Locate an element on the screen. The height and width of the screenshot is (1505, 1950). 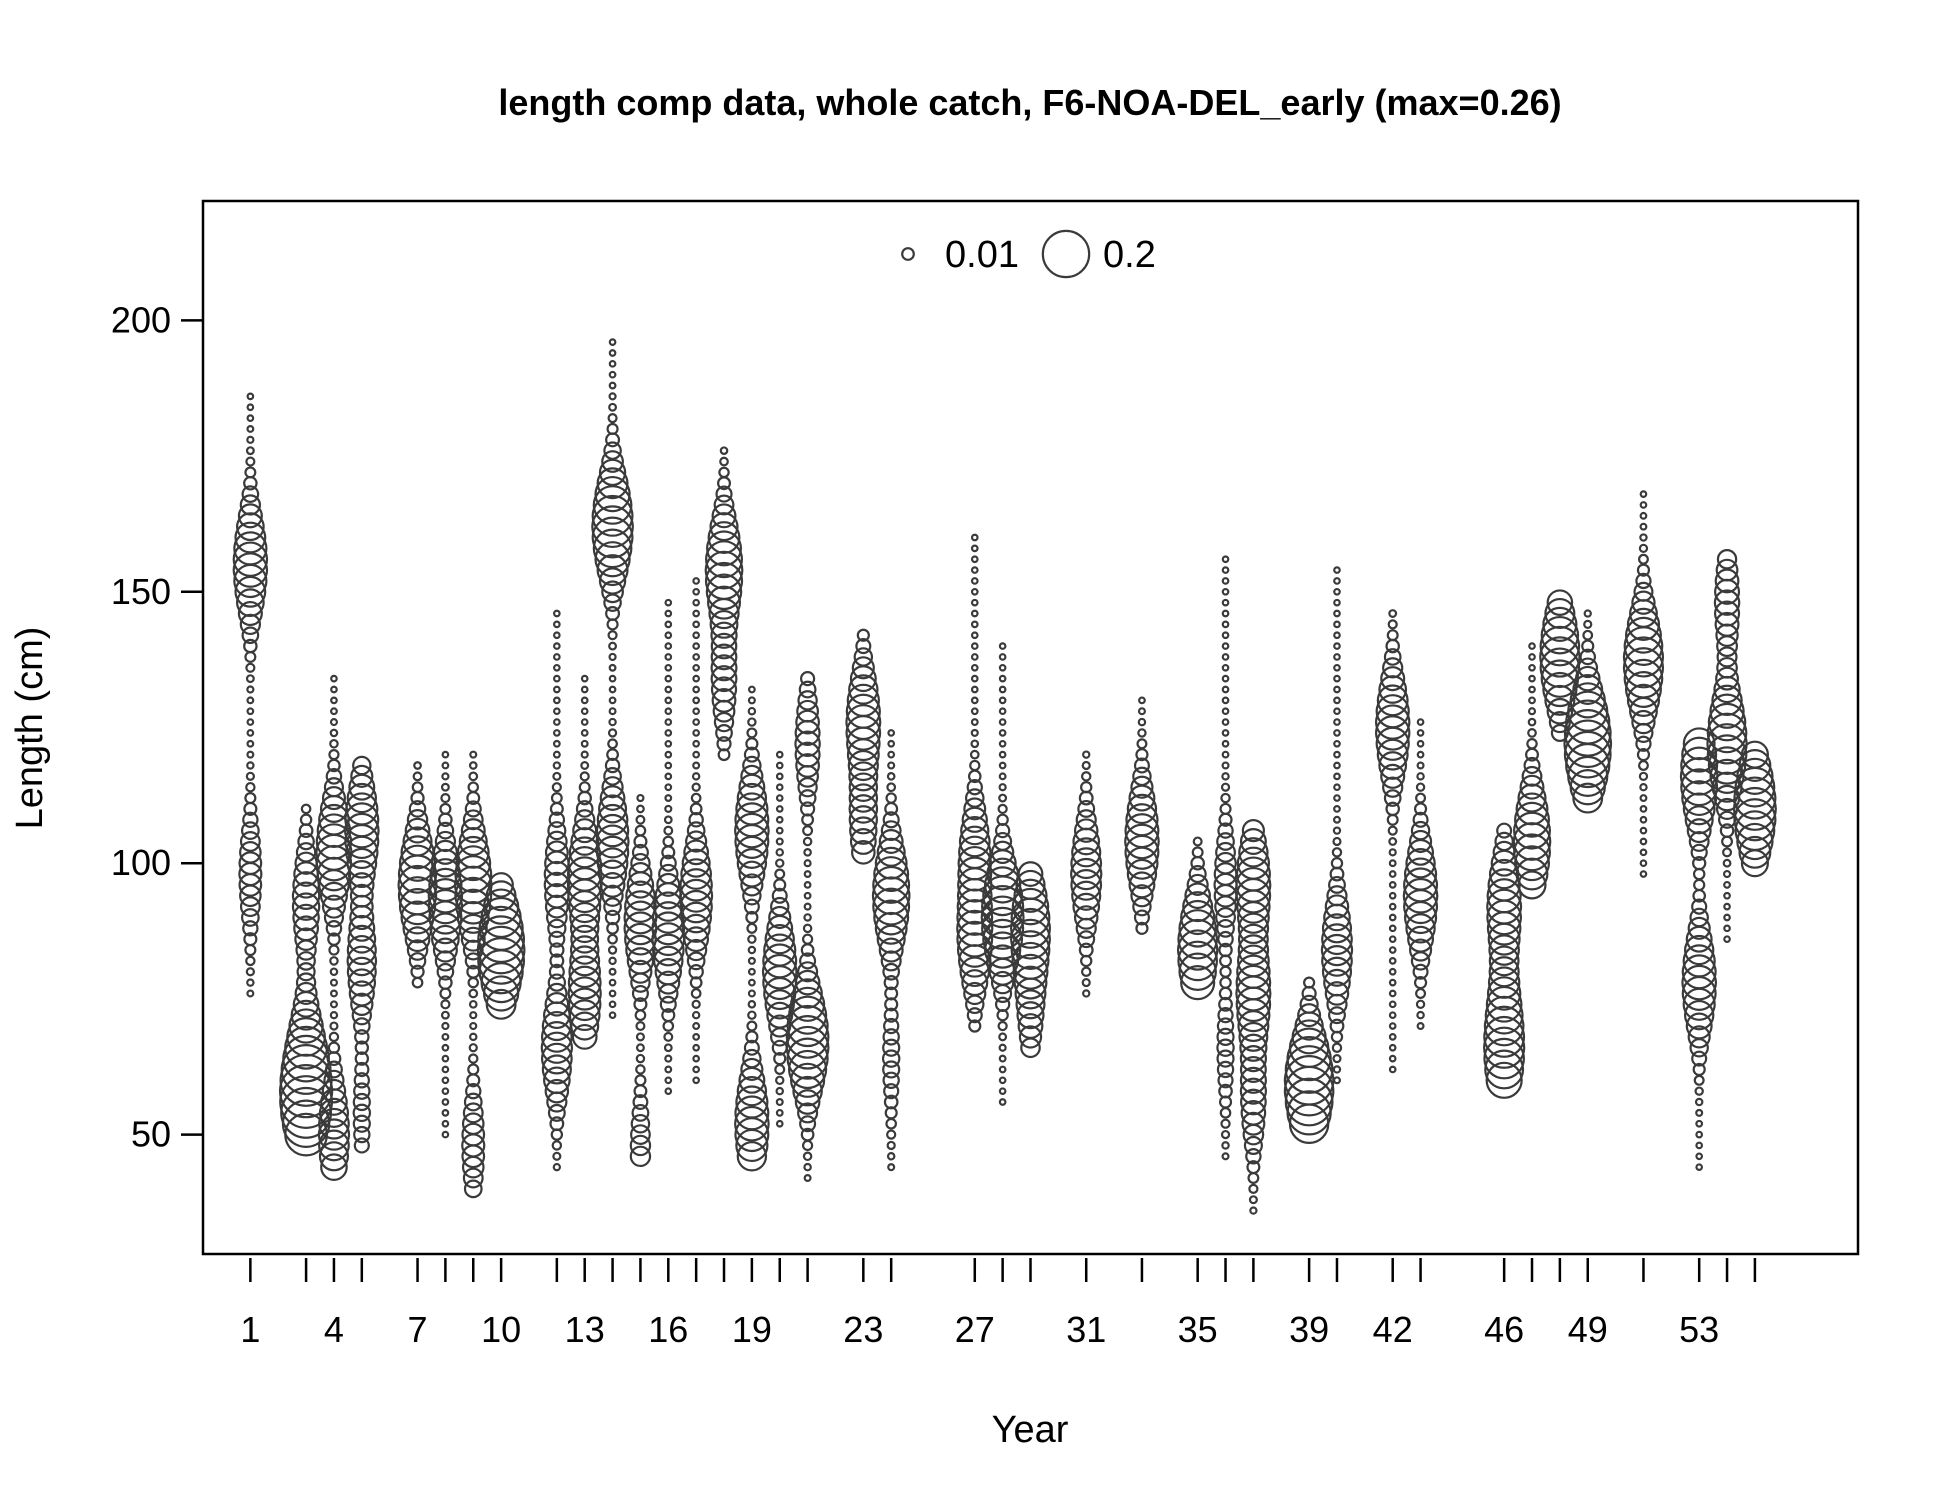
x-axis-label: Year is located at coordinates (1030, 1430).